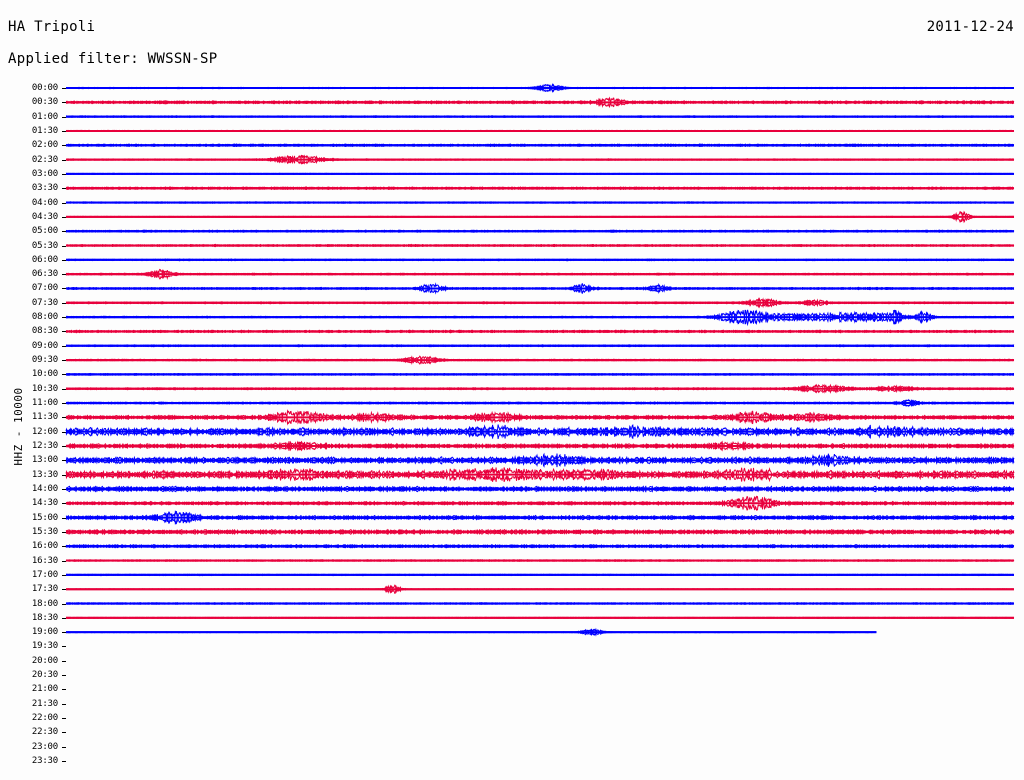  I want to click on time-label: 12:00, so click(44, 431).